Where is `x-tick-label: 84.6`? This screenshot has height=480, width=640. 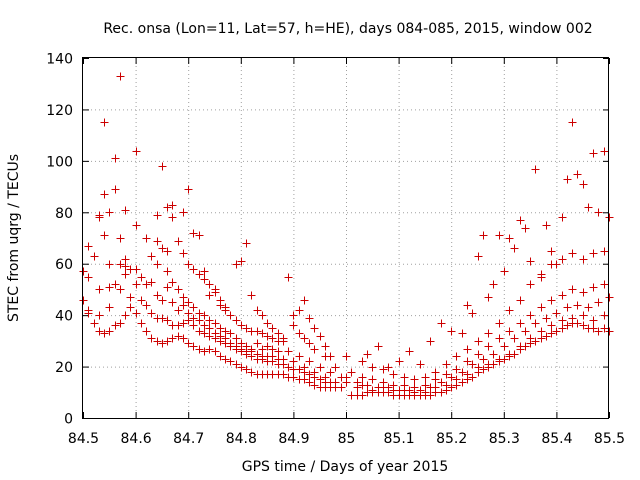 x-tick-label: 84.6 is located at coordinates (136, 439).